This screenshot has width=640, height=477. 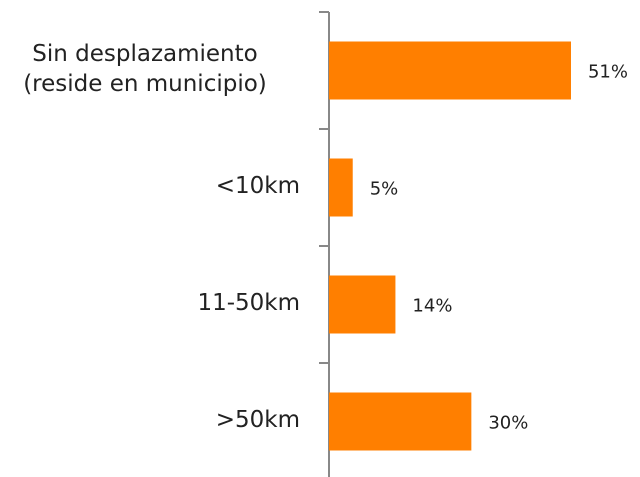 I want to click on value-label: 14%, so click(x=432, y=306).